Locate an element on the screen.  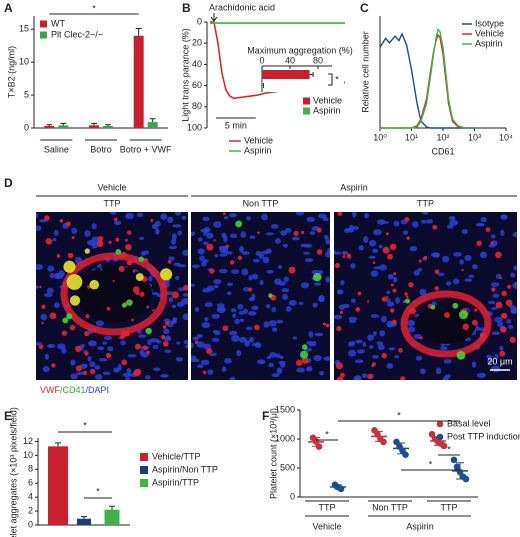
stain-label: /DAPI is located at coordinates (98, 390).